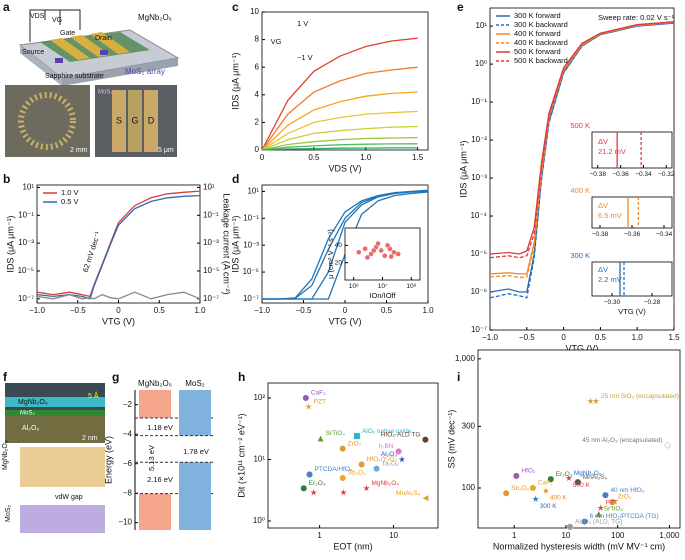 The width and height of the screenshot is (685, 560). I want to click on x-tick-label: −0.30, so click(612, 302).